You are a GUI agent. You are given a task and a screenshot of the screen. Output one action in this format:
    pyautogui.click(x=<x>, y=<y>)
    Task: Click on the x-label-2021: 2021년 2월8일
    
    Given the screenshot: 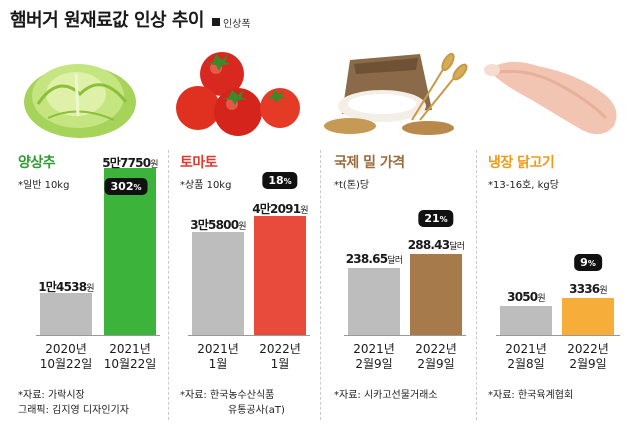 What is the action you would take?
    pyautogui.click(x=526, y=356)
    